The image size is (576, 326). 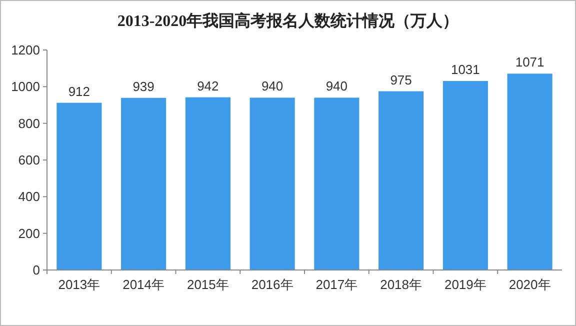 I want to click on y-tick-label: 1000, so click(x=25, y=86).